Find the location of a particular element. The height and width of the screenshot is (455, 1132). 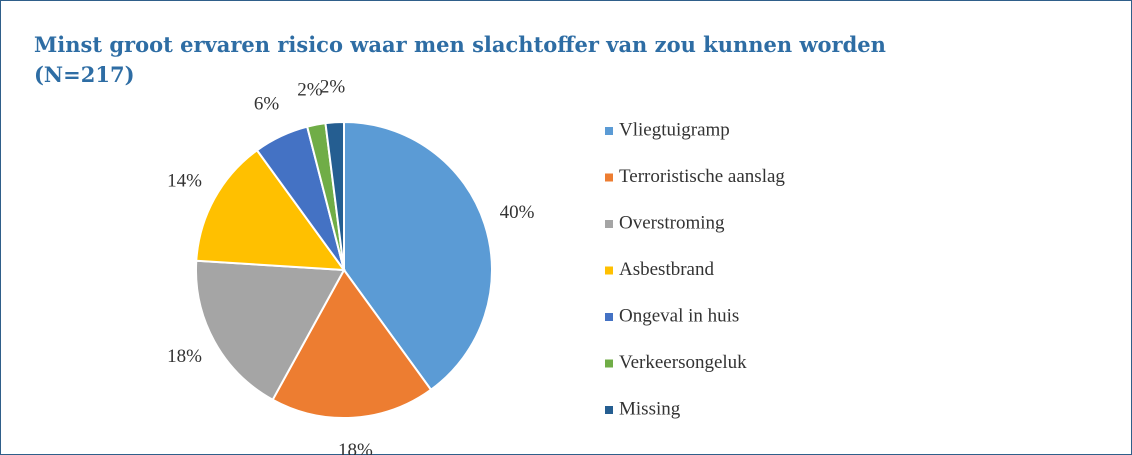

legend-label: Missing is located at coordinates (650, 408).